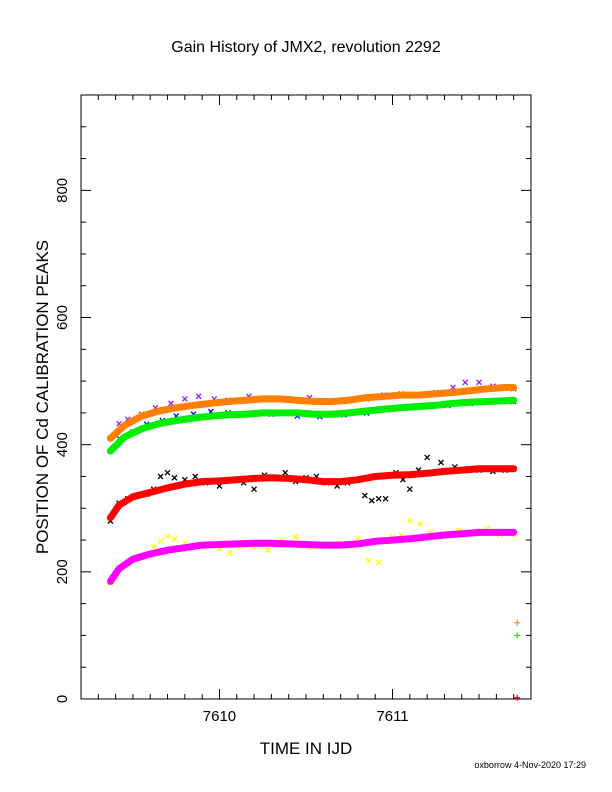 The height and width of the screenshot is (792, 612). I want to click on y-tick-label: 600, so click(62, 317).